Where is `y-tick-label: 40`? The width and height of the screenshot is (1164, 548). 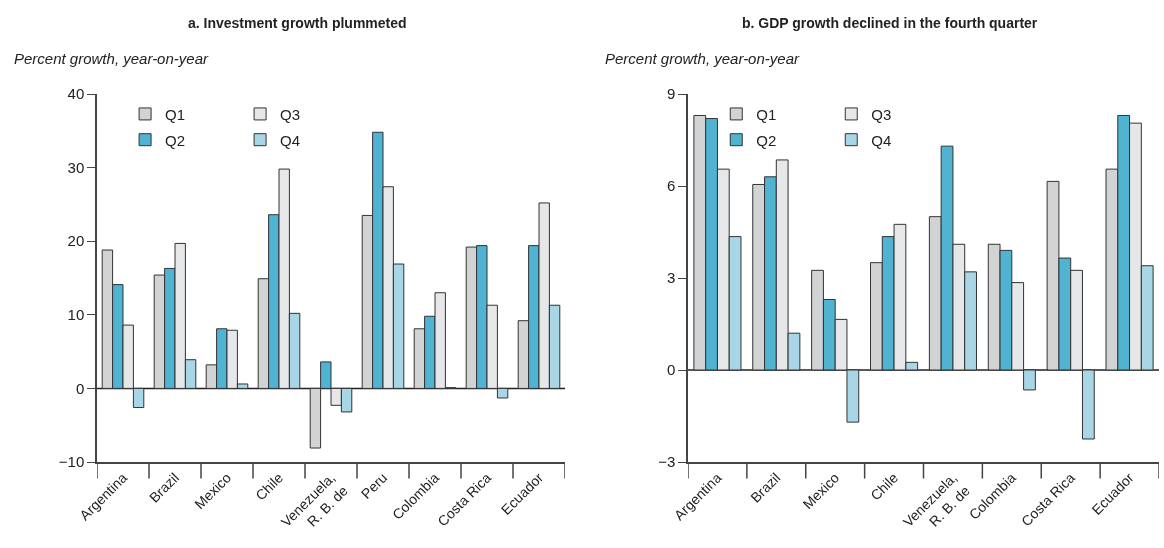
y-tick-label: 40 is located at coordinates (76, 94).